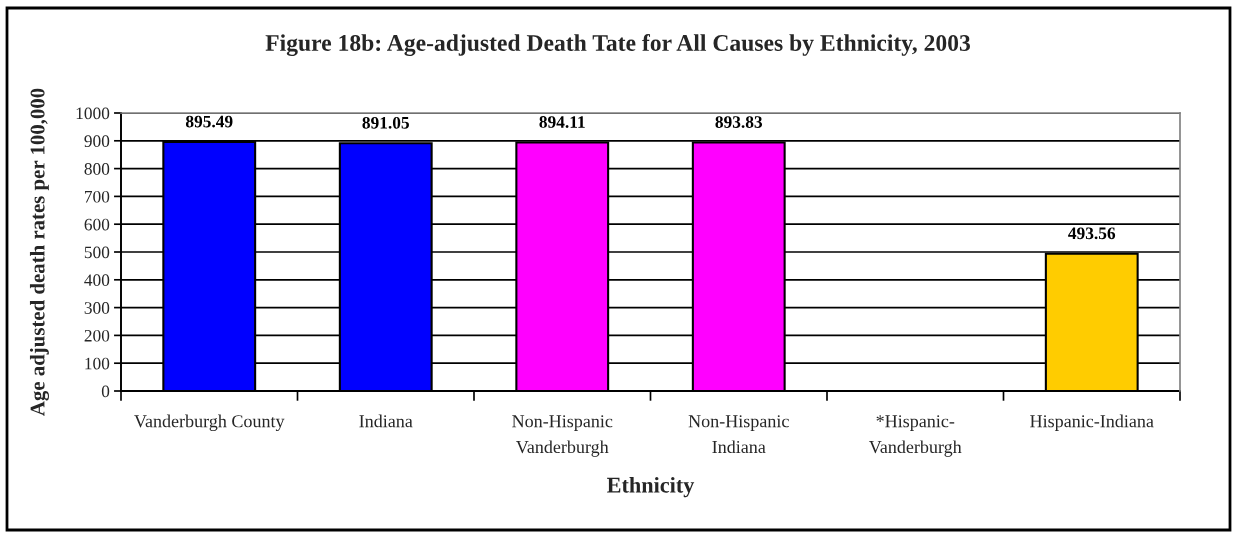 The width and height of the screenshot is (1236, 536). What do you see at coordinates (209, 423) in the screenshot?
I see `x-tick-label: Vanderburgh County` at bounding box center [209, 423].